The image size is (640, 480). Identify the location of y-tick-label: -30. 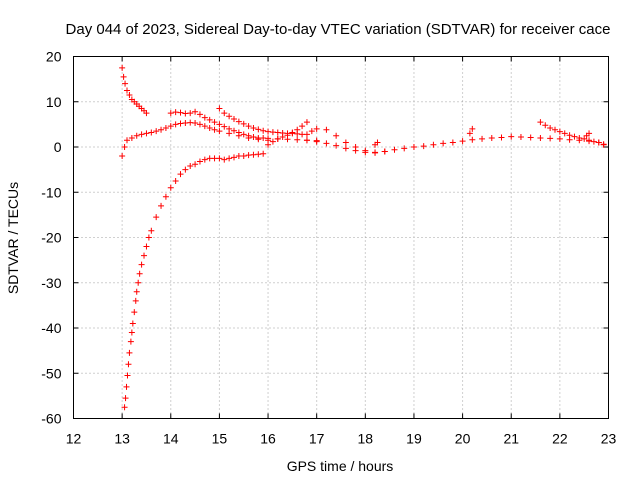
(51, 283).